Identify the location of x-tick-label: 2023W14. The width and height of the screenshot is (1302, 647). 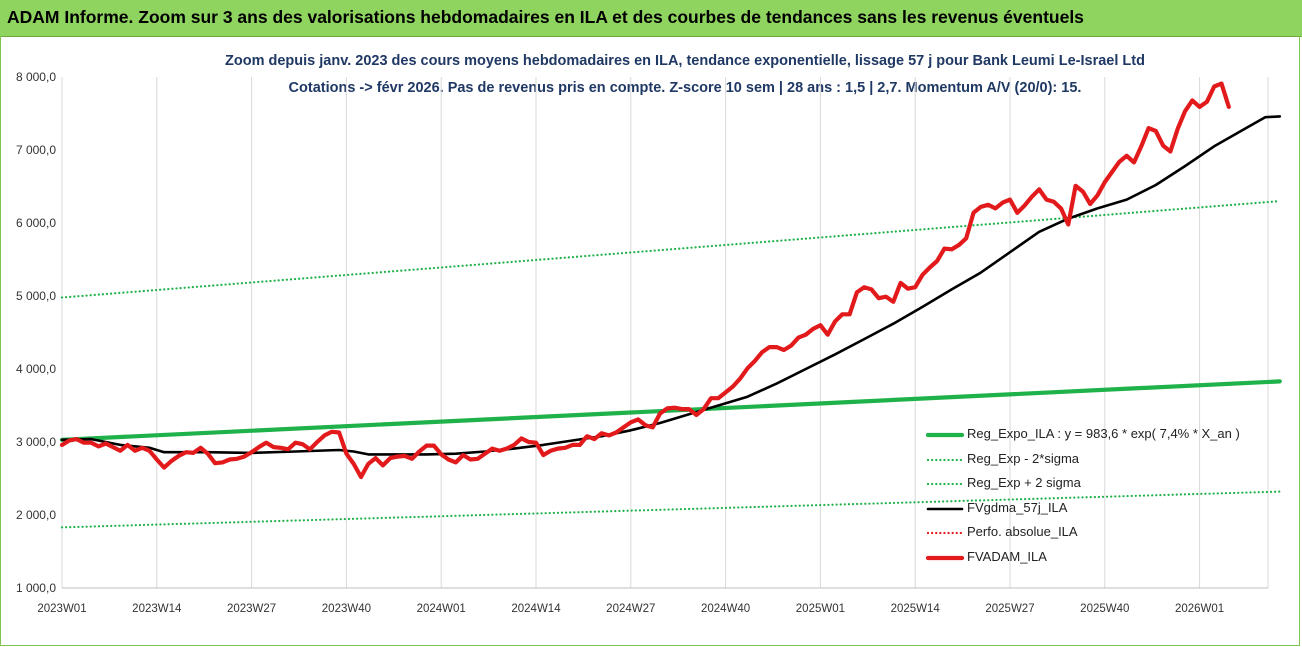
(157, 609).